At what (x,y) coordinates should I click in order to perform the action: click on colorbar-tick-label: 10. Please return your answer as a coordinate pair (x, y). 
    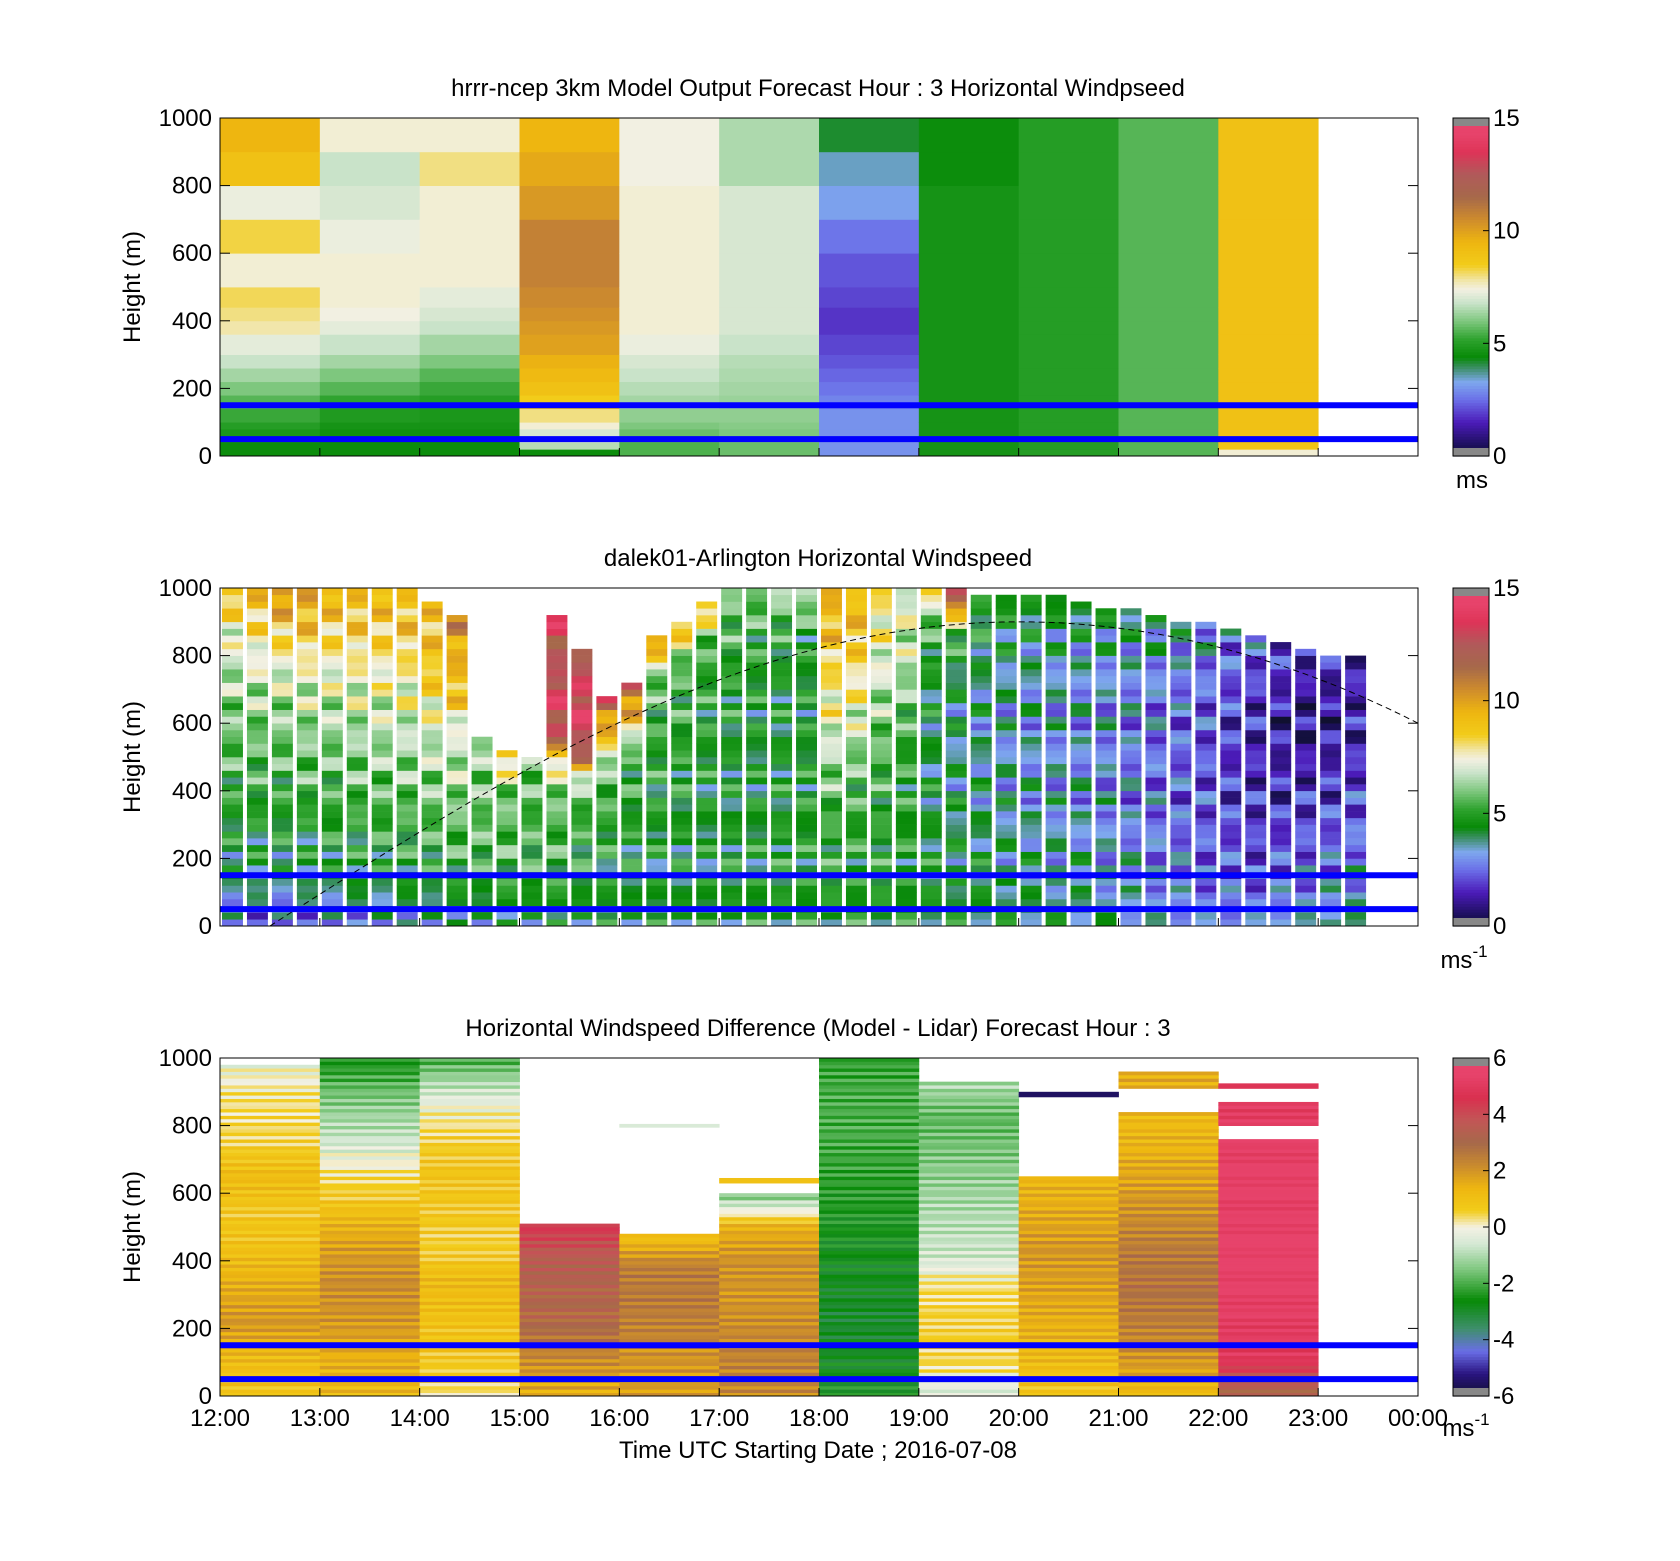
    Looking at the image, I should click on (1506, 231).